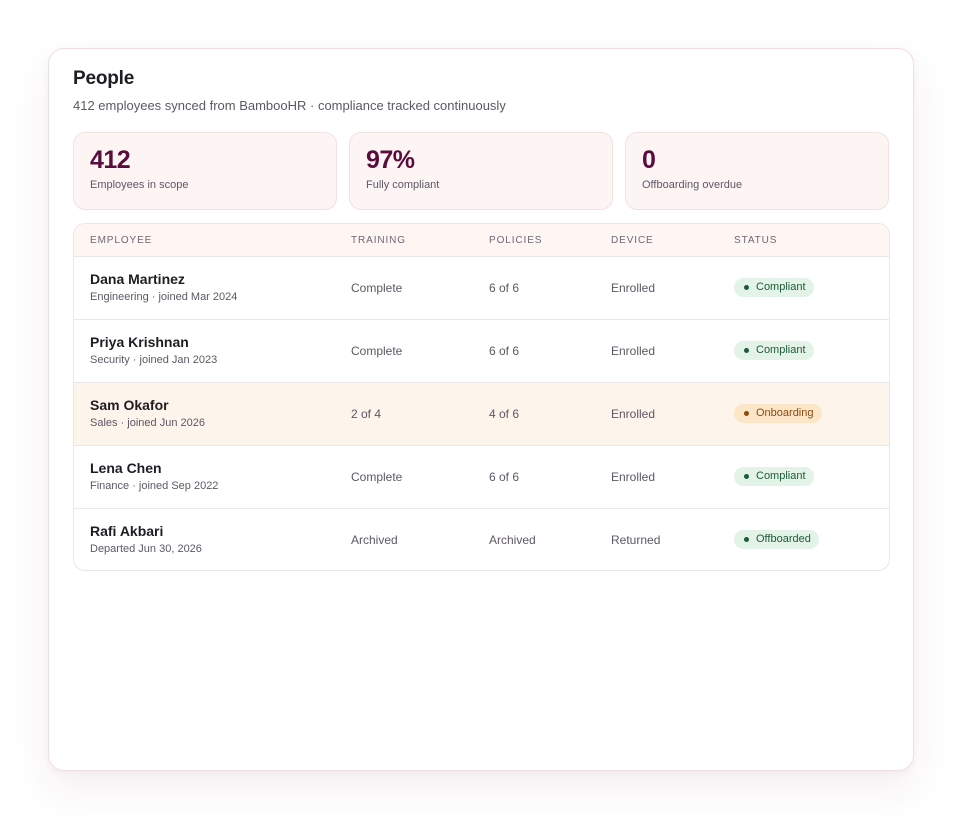 Image resolution: width=962 pixels, height=819 pixels. What do you see at coordinates (154, 486) in the screenshot?
I see `employee-meta: Finance · joined Sep 2022` at bounding box center [154, 486].